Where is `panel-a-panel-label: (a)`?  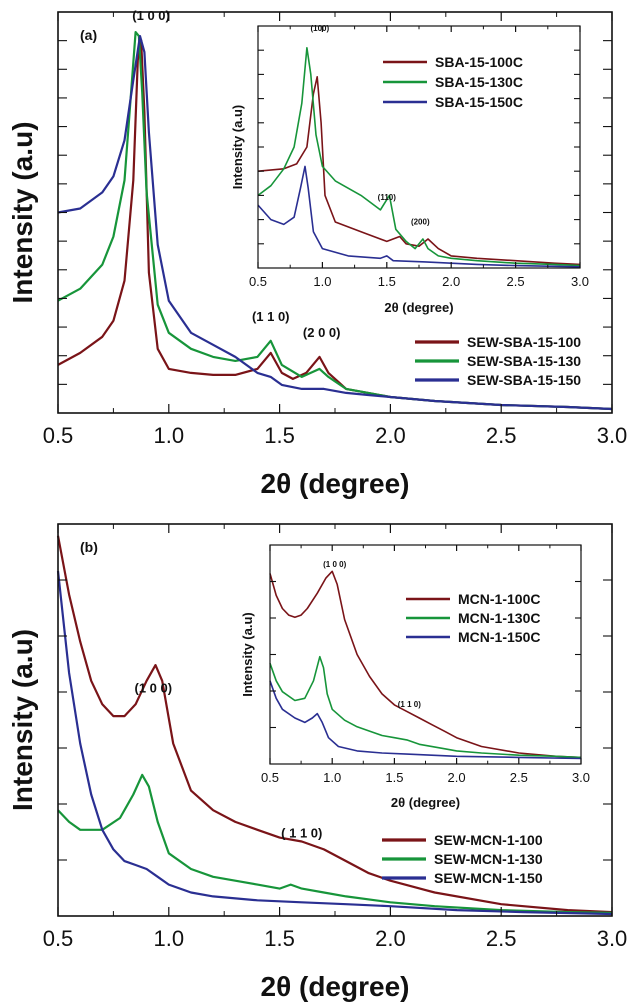
panel-a-panel-label: (a) is located at coordinates (88, 35).